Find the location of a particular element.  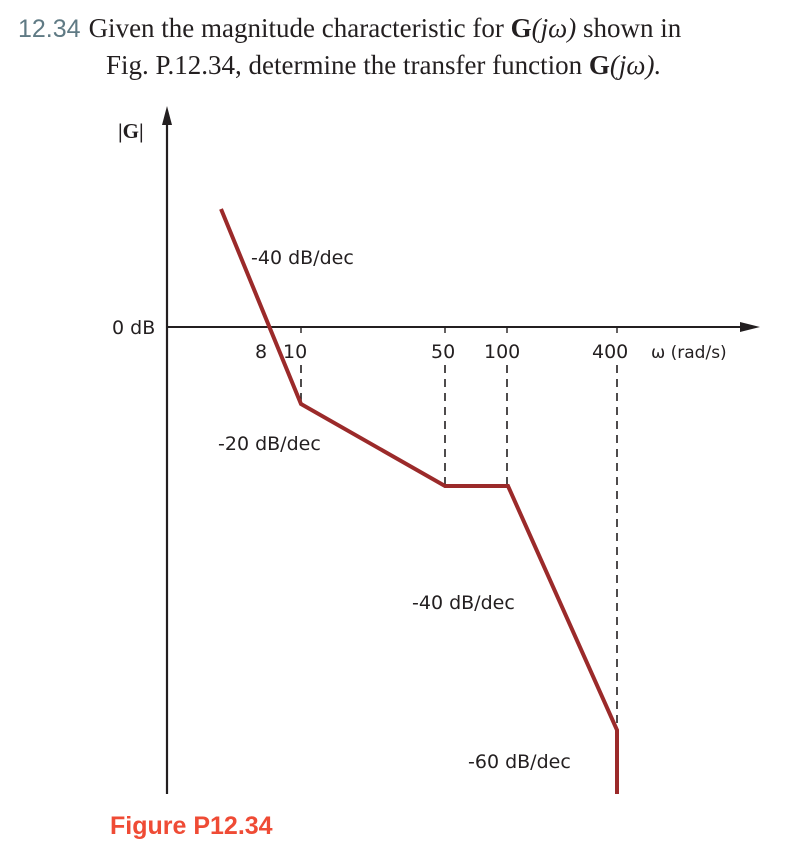

tick-label-10: 10 is located at coordinates (295, 352).